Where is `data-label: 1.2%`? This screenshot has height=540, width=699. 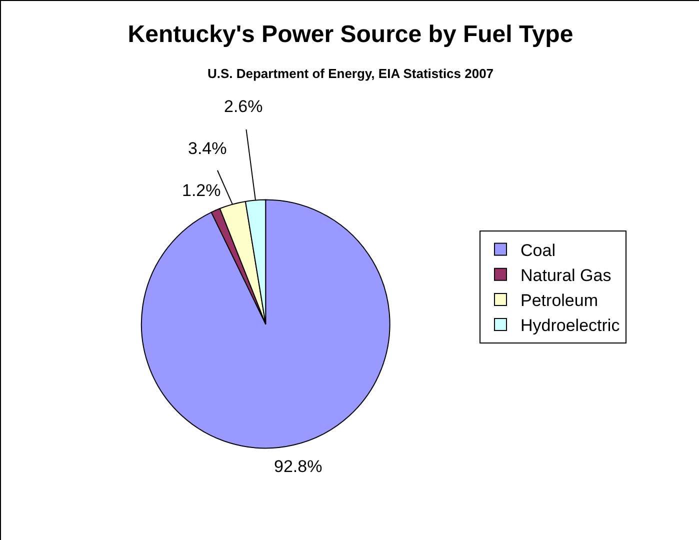 data-label: 1.2% is located at coordinates (201, 190).